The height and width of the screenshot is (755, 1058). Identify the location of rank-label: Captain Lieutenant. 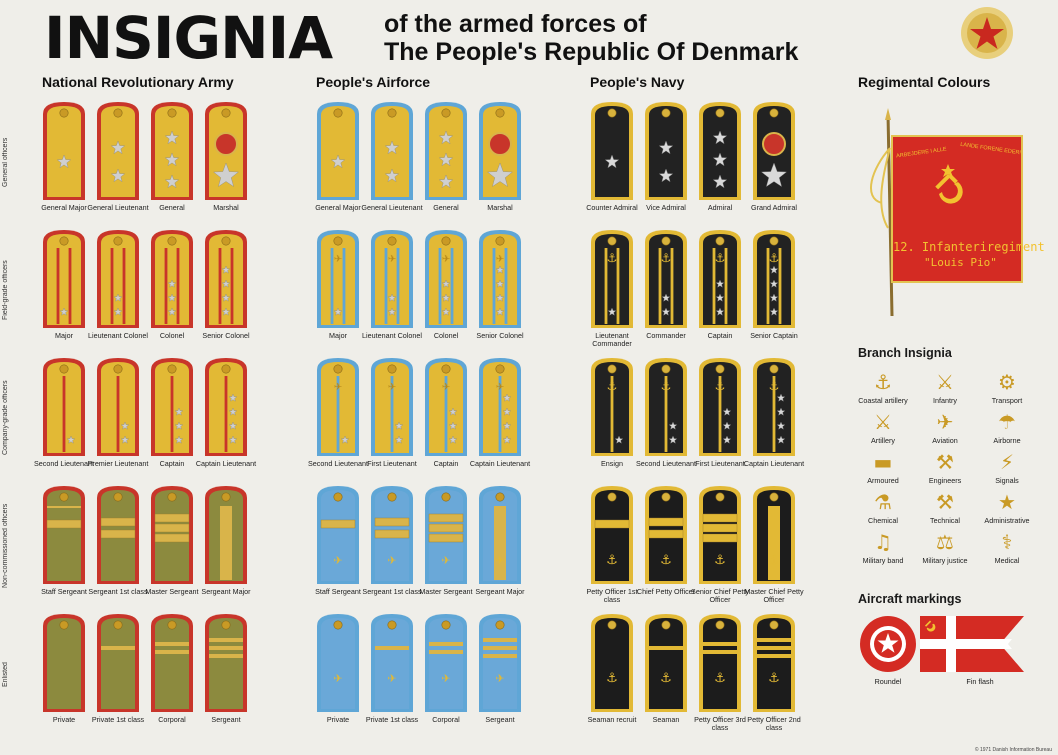
(774, 463).